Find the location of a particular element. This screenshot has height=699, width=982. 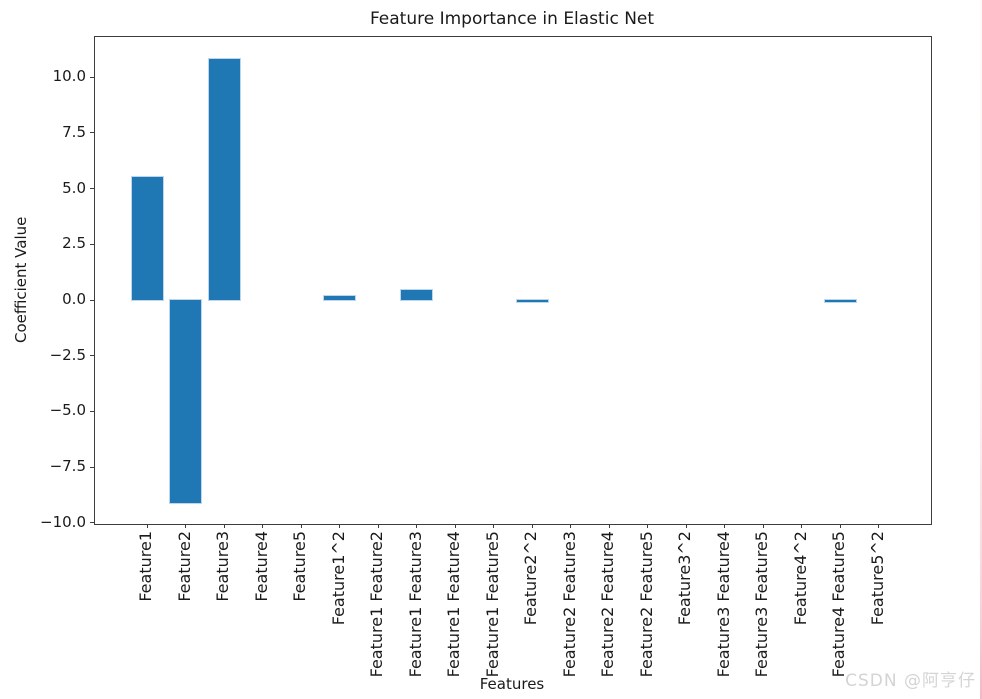

x-tick-label: Feature1 Feature2 is located at coordinates (376, 604).